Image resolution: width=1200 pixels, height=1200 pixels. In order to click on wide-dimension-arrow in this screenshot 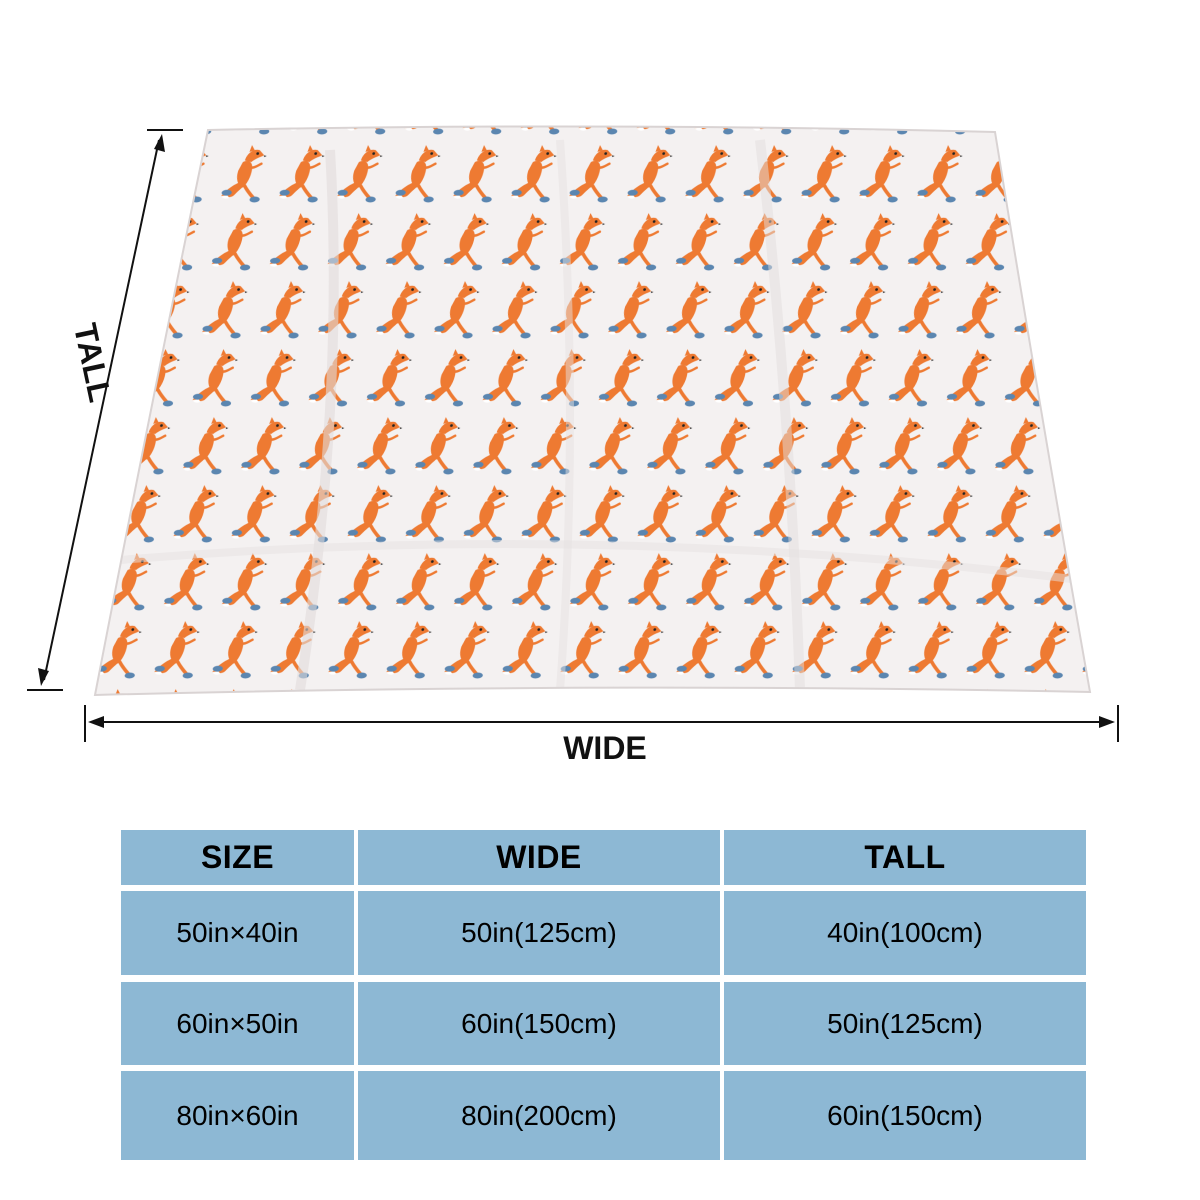, I will do `click(601, 723)`.